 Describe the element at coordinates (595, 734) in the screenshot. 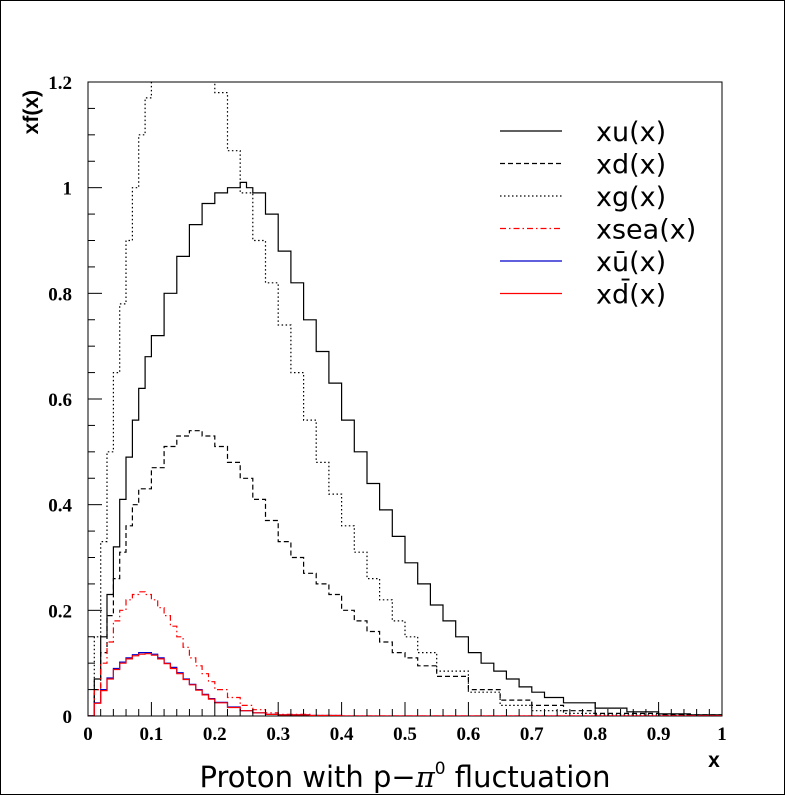

I see `x-tick-label: 0.8` at that location.